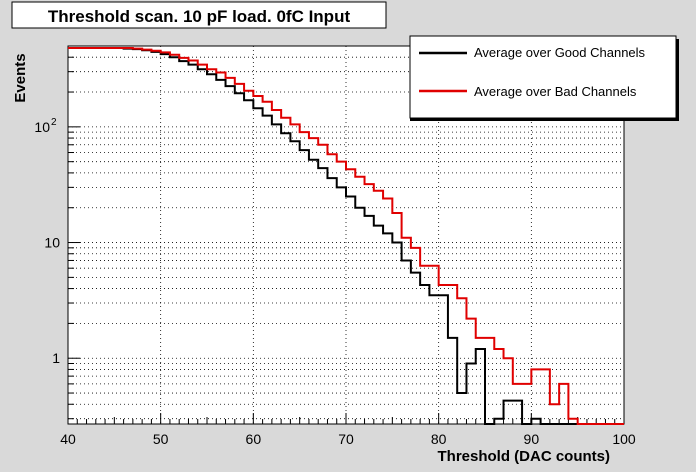  What do you see at coordinates (346, 439) in the screenshot?
I see `x-tick-label: 70` at bounding box center [346, 439].